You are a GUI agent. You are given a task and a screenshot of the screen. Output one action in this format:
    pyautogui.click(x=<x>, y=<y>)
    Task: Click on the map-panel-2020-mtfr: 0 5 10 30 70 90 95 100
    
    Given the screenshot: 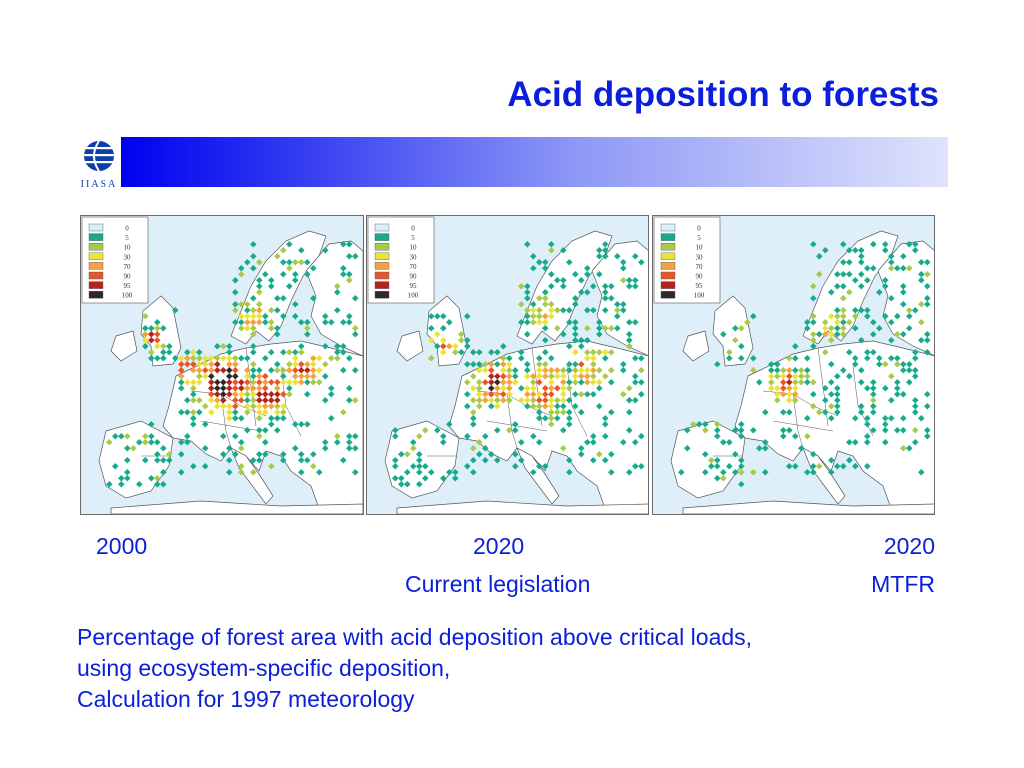 What is the action you would take?
    pyautogui.click(x=793, y=365)
    